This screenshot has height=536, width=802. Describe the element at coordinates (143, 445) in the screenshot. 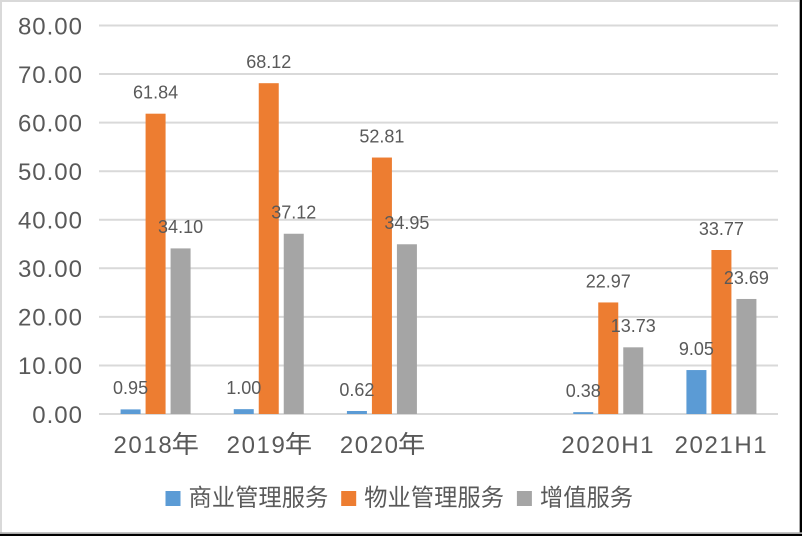

I see `svg-text: 2018` at that location.